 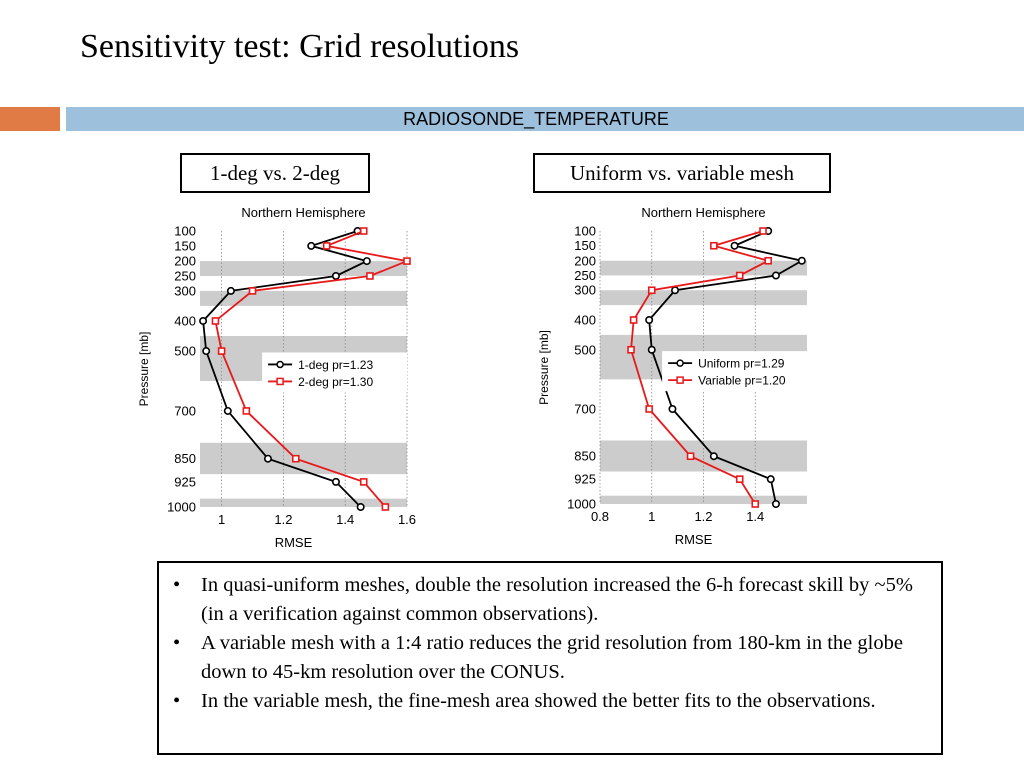 I want to click on y-tick-label: 300, so click(x=585, y=290).